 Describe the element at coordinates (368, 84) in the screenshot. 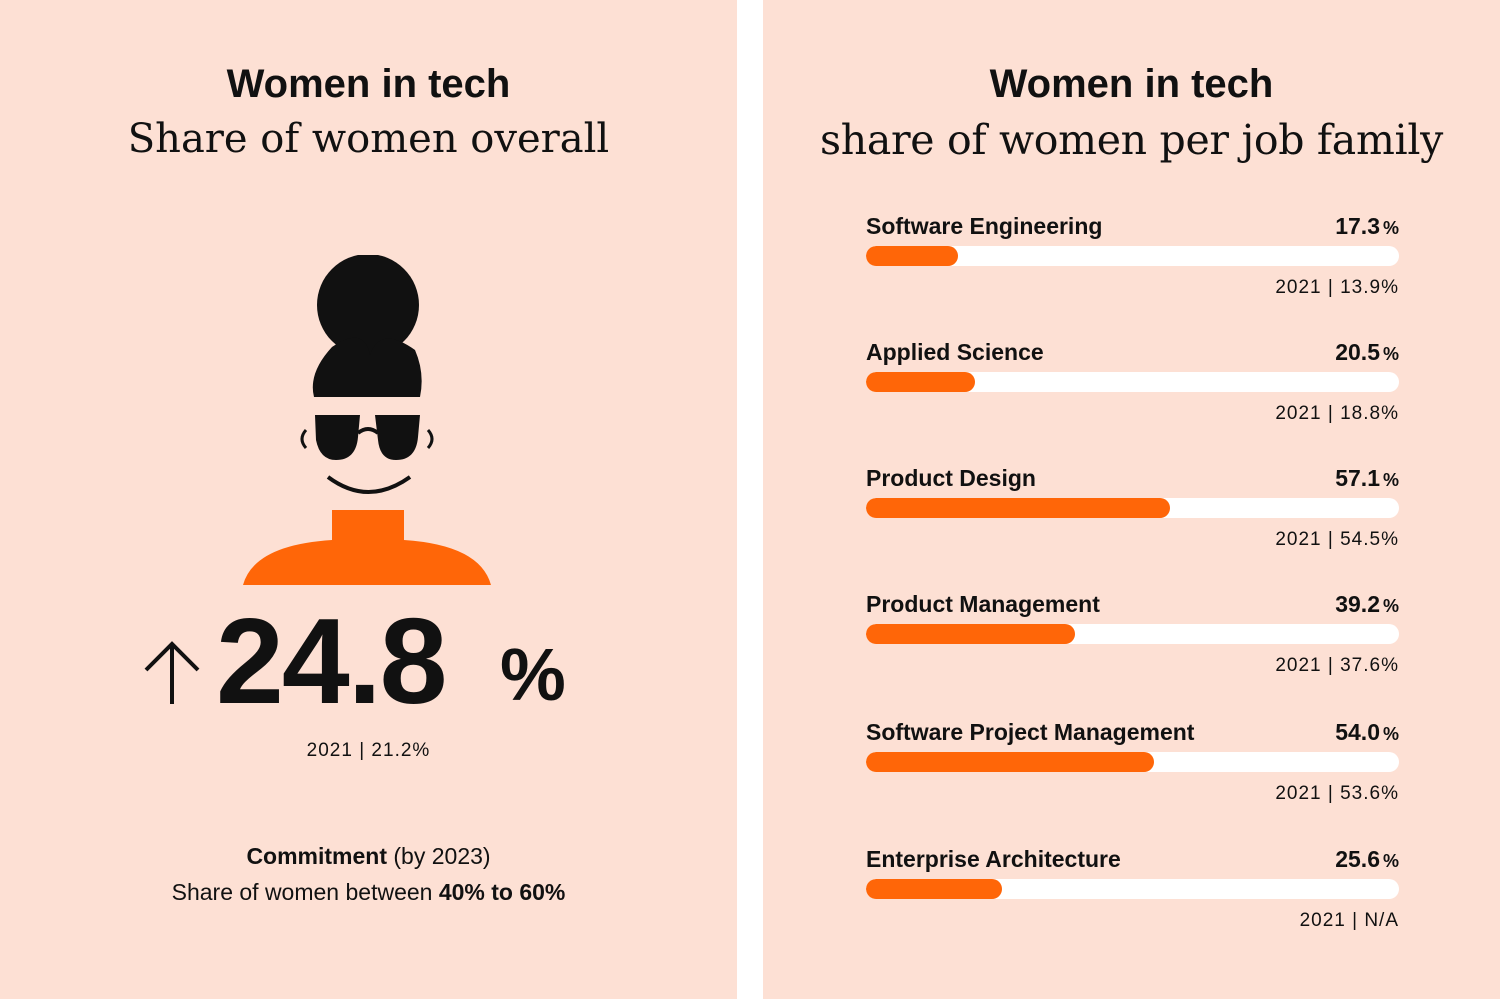

I see `left-title: Women in tech` at that location.